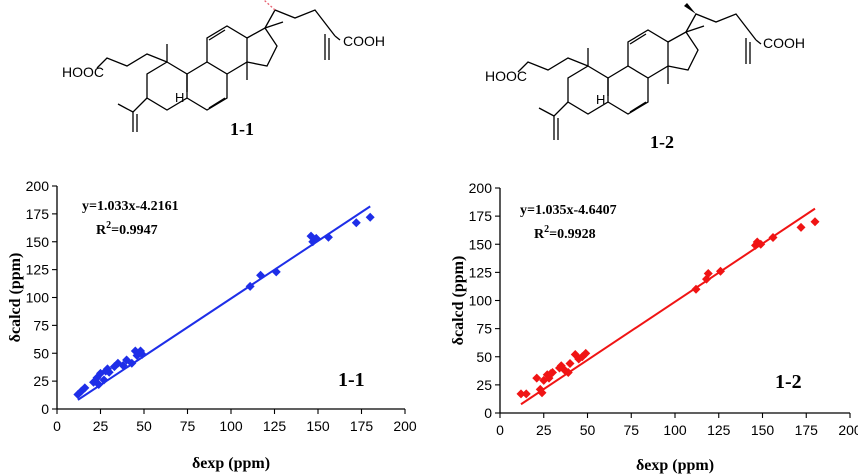 The width and height of the screenshot is (858, 476). What do you see at coordinates (690, 8) in the screenshot?
I see `wedge-methyl-bond` at bounding box center [690, 8].